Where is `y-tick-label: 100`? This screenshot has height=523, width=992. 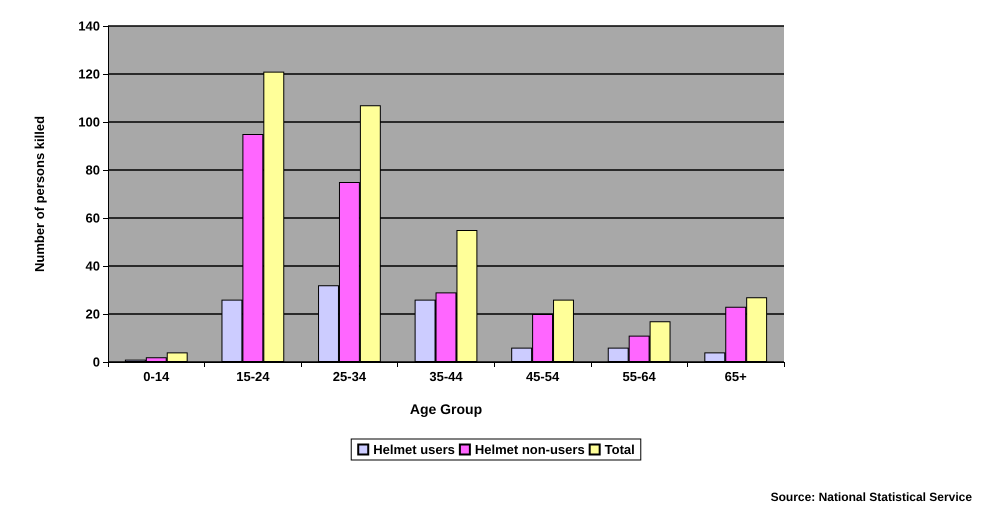
y-tick-label: 100 is located at coordinates (89, 122).